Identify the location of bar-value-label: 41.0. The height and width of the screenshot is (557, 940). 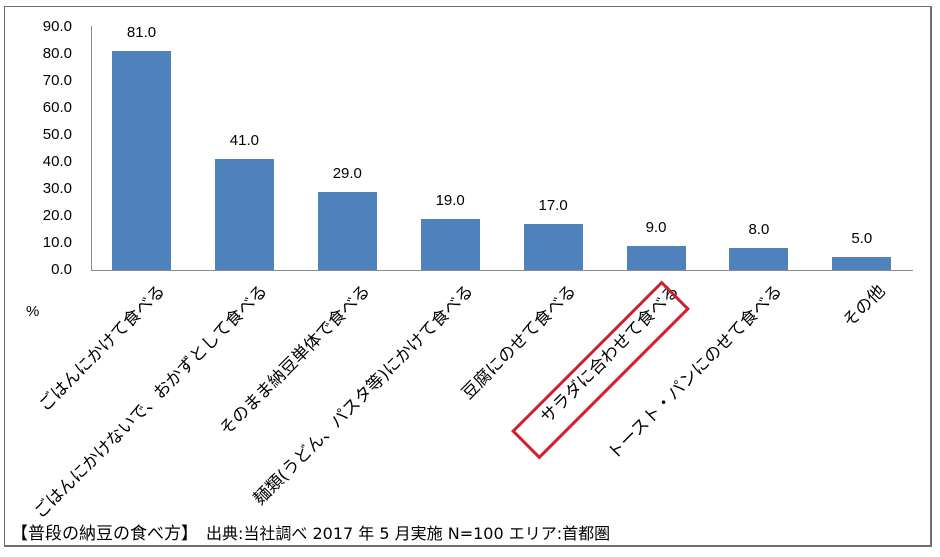
(244, 141).